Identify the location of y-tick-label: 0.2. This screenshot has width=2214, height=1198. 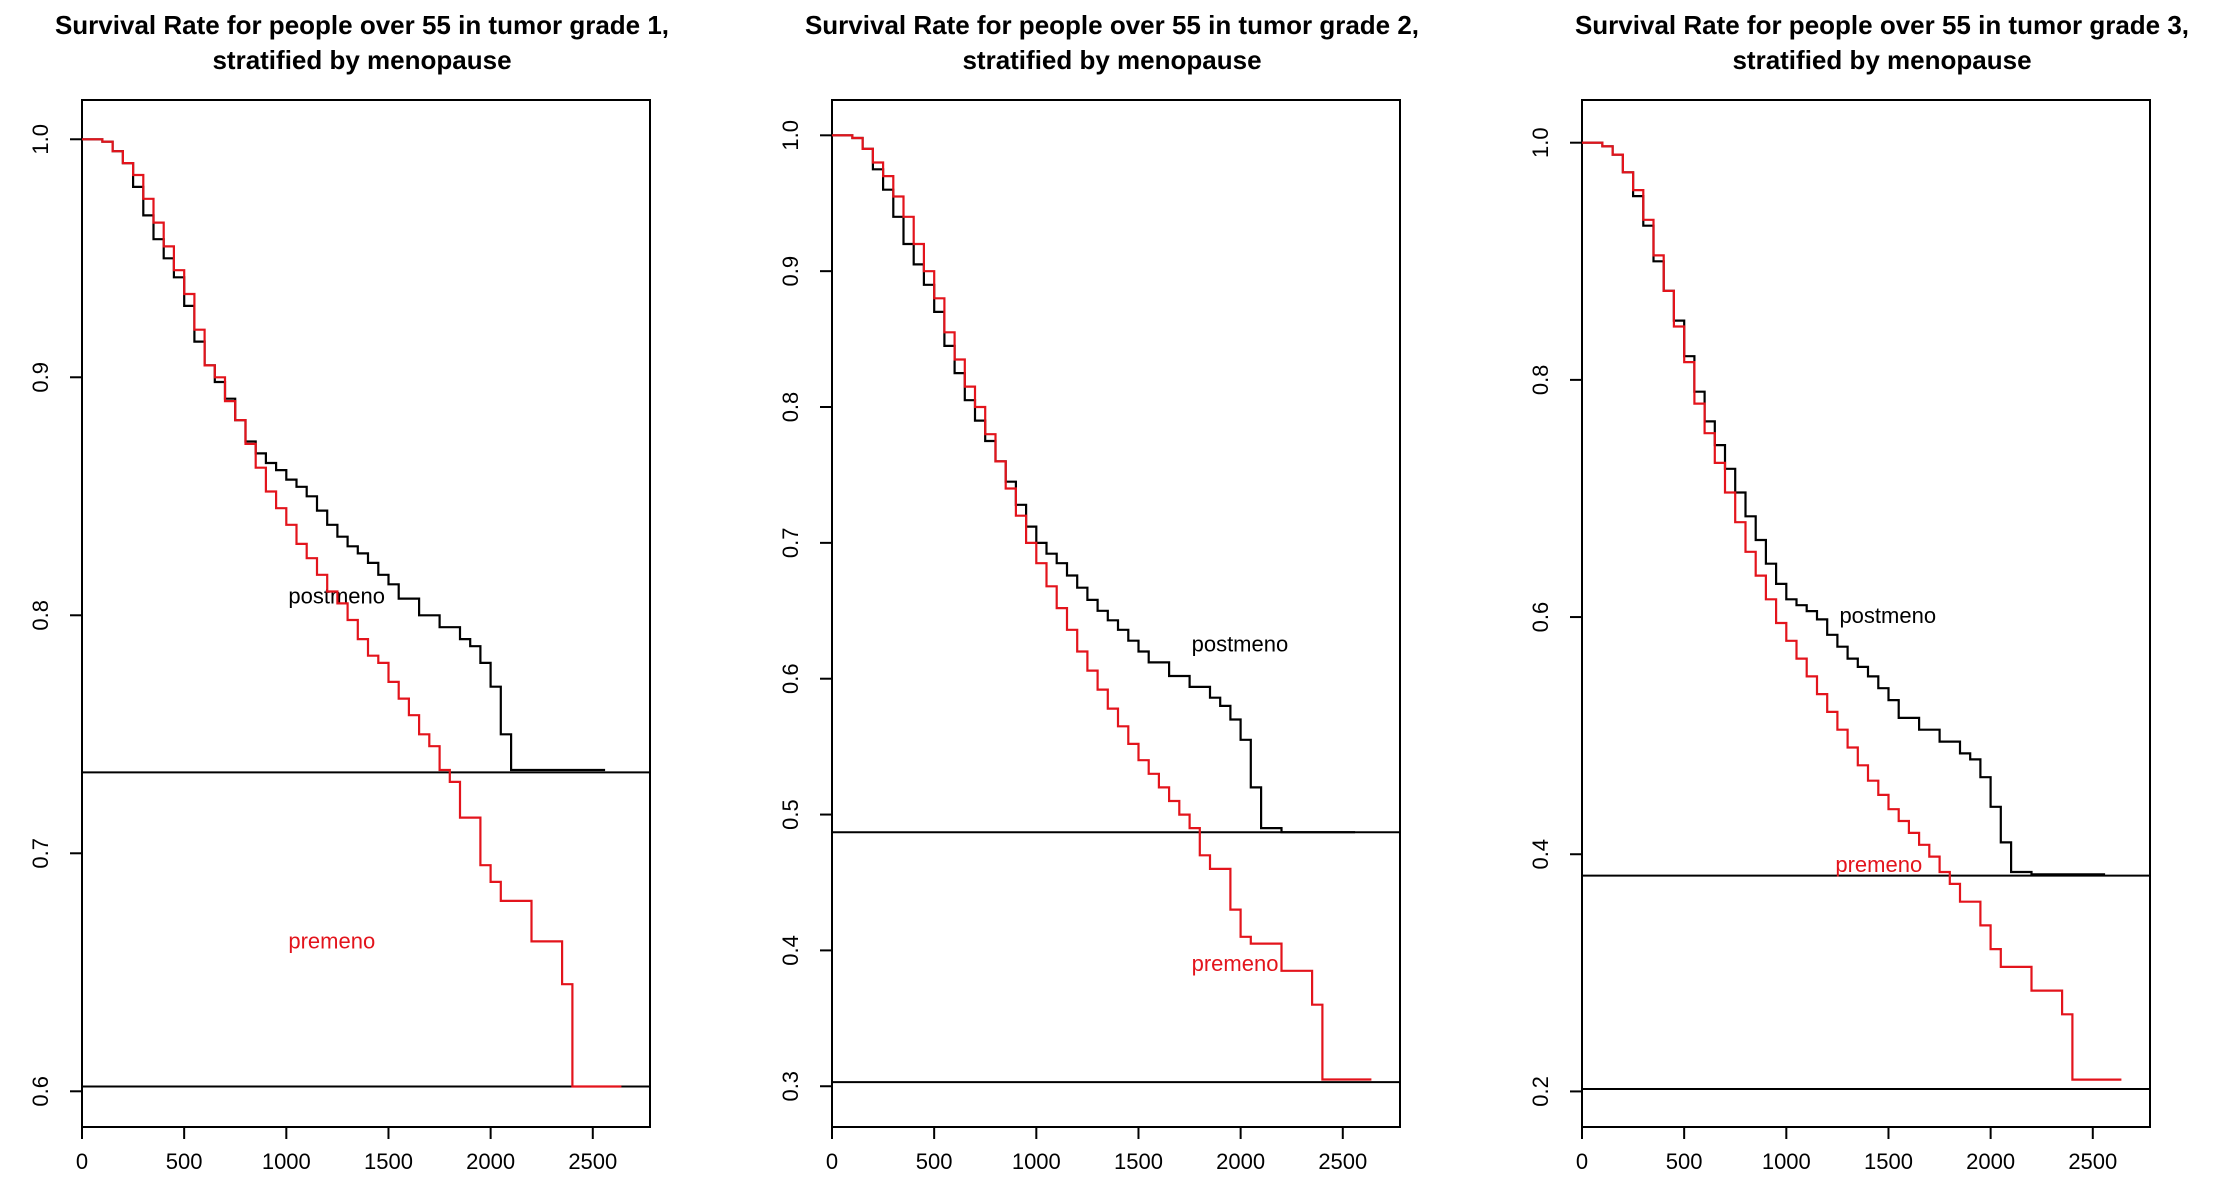
(1540, 1091).